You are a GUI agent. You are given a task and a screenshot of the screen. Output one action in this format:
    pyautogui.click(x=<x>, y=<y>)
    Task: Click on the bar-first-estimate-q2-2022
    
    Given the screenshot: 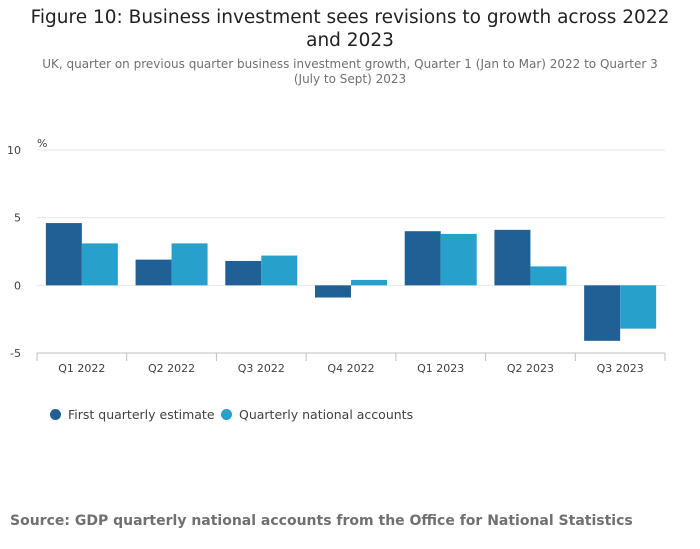 What is the action you would take?
    pyautogui.click(x=153, y=272)
    